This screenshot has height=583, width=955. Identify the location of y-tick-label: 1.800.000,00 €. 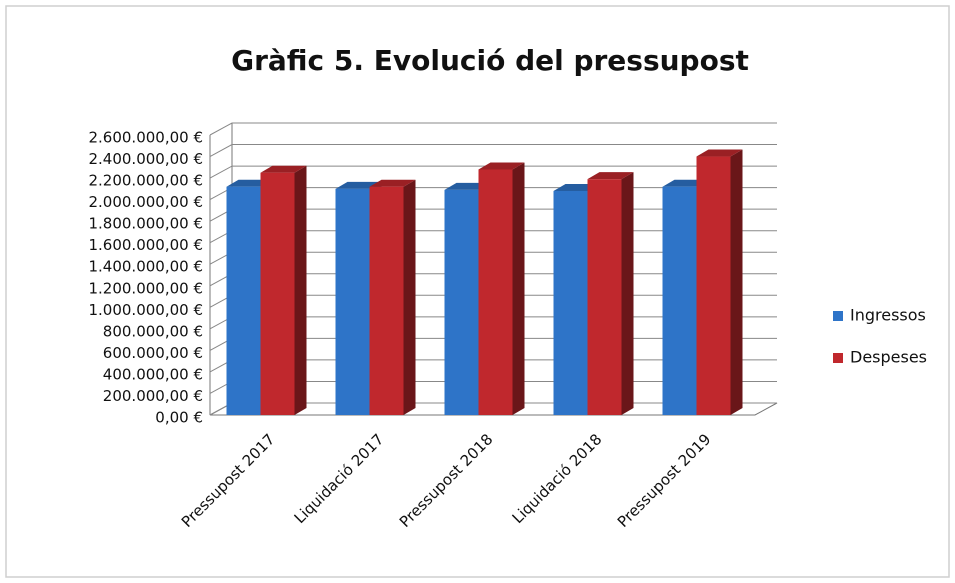
(145, 224).